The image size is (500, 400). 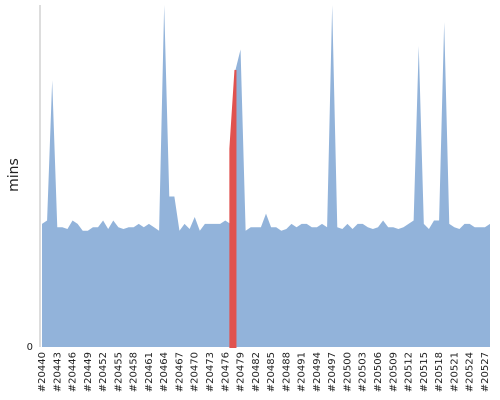 What do you see at coordinates (439, 372) in the screenshot?
I see `x-tick-label: #20518` at bounding box center [439, 372].